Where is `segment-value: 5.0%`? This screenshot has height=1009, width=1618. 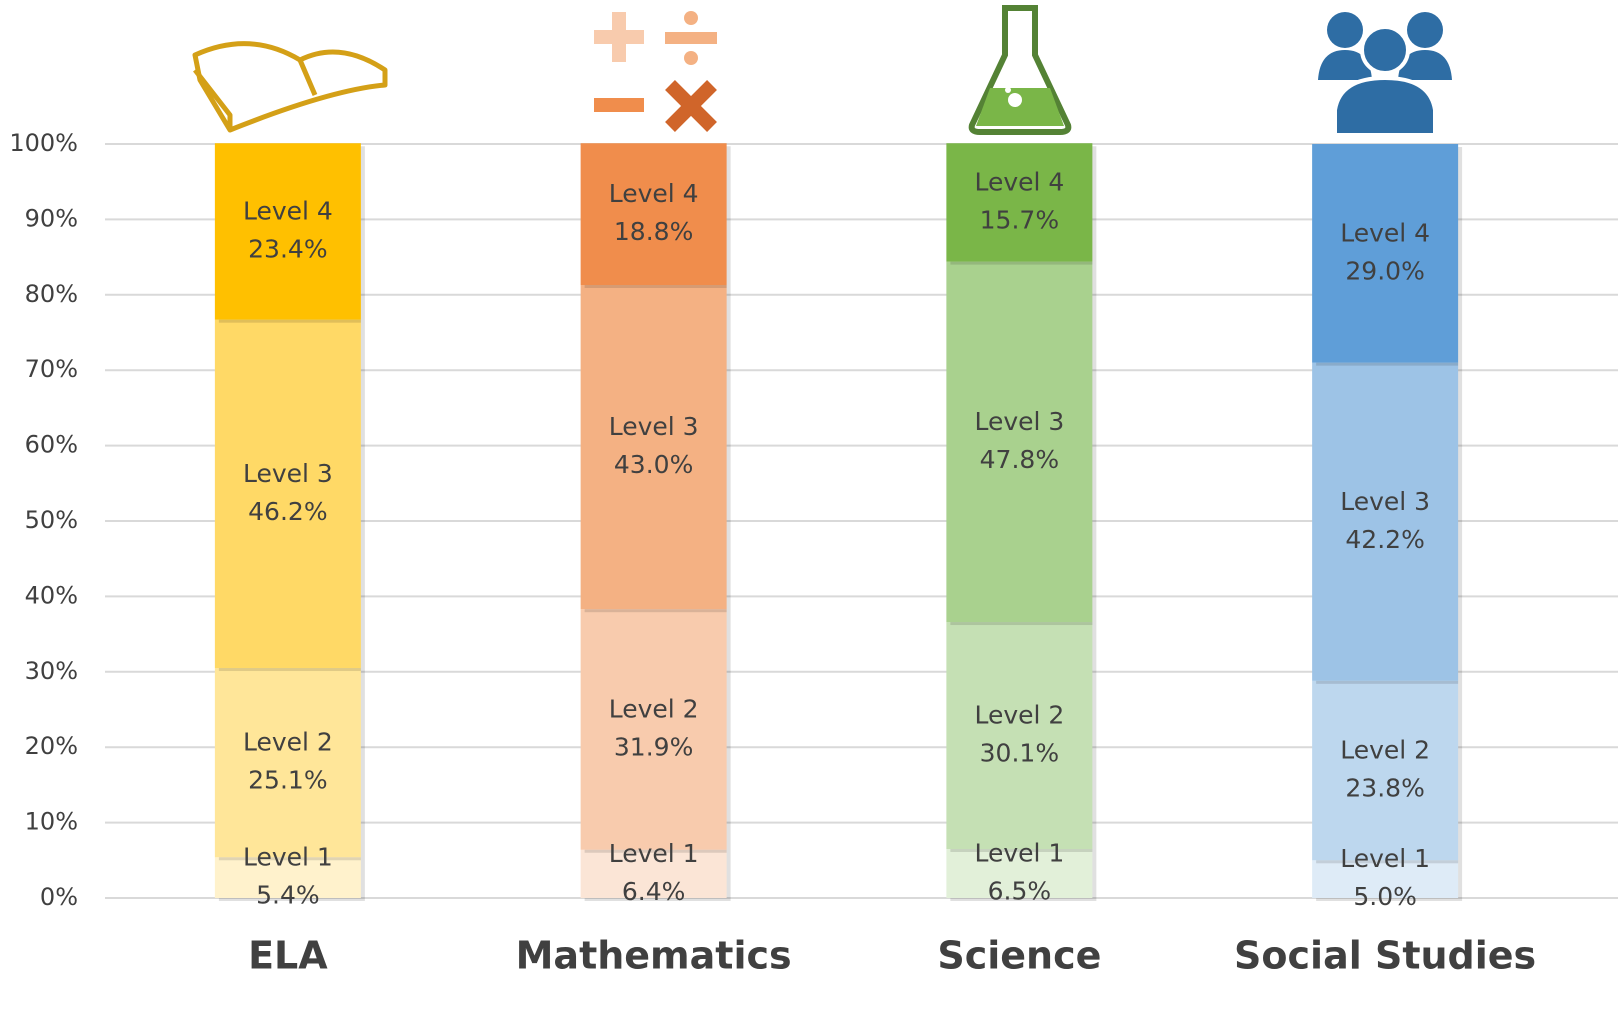
segment-value: 5.0% is located at coordinates (1385, 896).